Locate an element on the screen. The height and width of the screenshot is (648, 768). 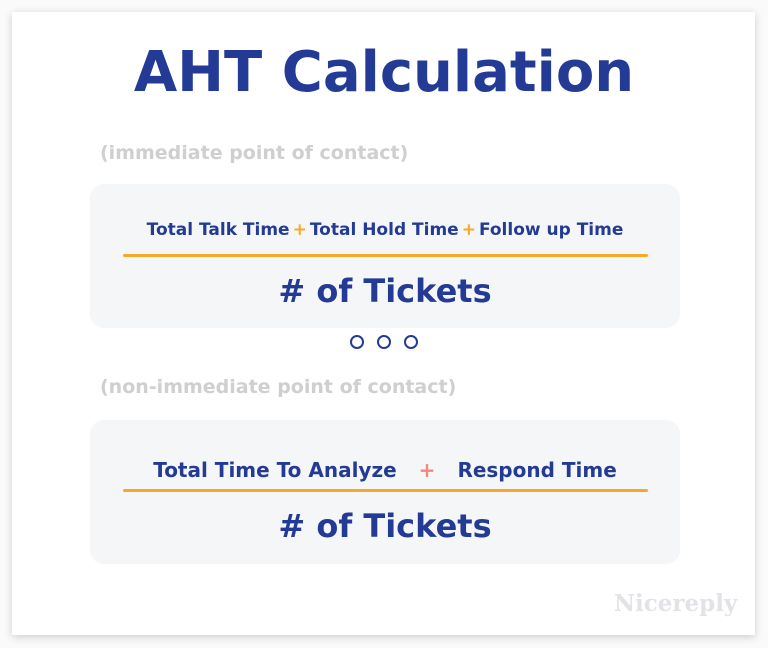
formula-2-label: (non-immediate point of contact) is located at coordinates (278, 387).